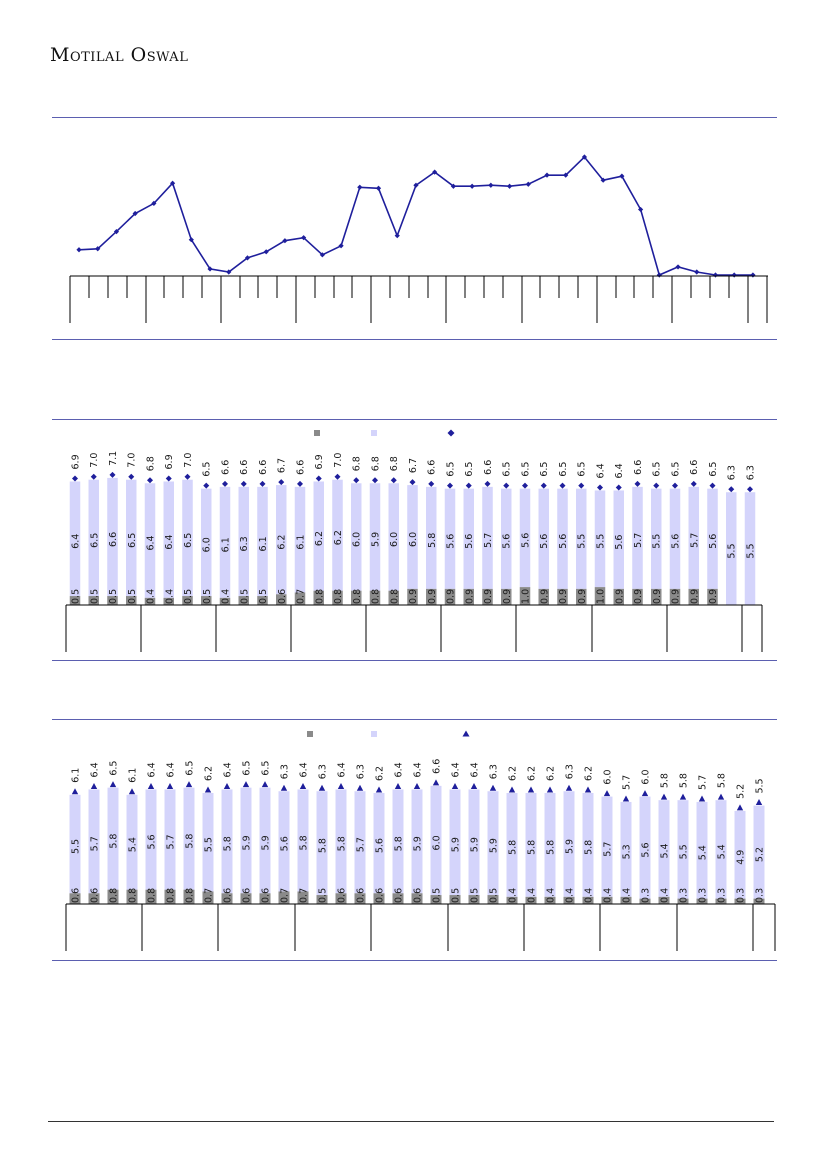 The height and width of the screenshot is (1169, 827). What do you see at coordinates (263, 596) in the screenshot?
I see `chart2-bottom-label-10: 0.5` at bounding box center [263, 596].